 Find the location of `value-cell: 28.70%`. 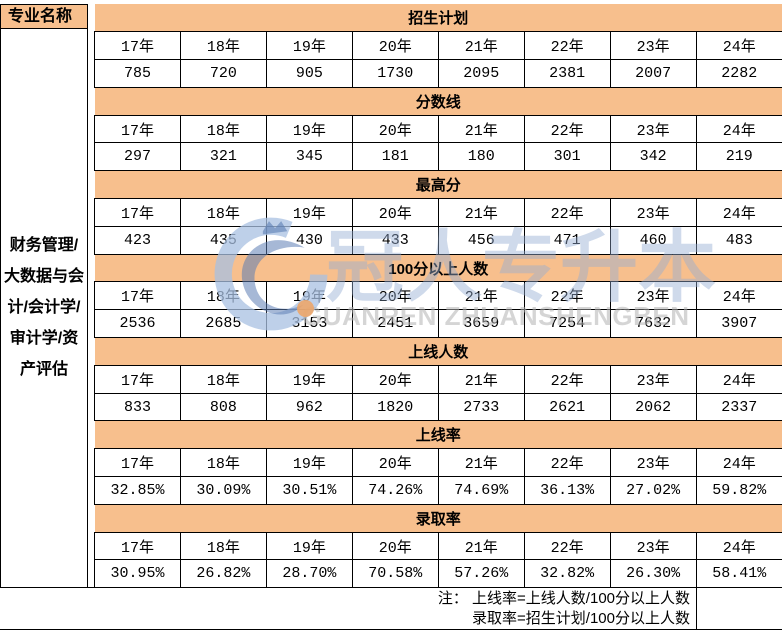

value-cell: 28.70% is located at coordinates (309, 574).